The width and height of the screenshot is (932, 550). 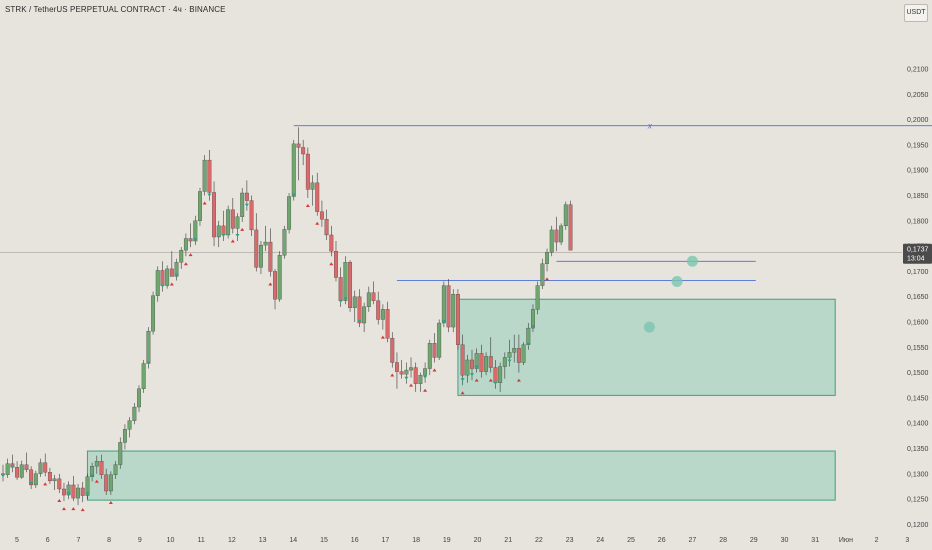 I want to click on x-tick-label: 19, so click(x=447, y=540).